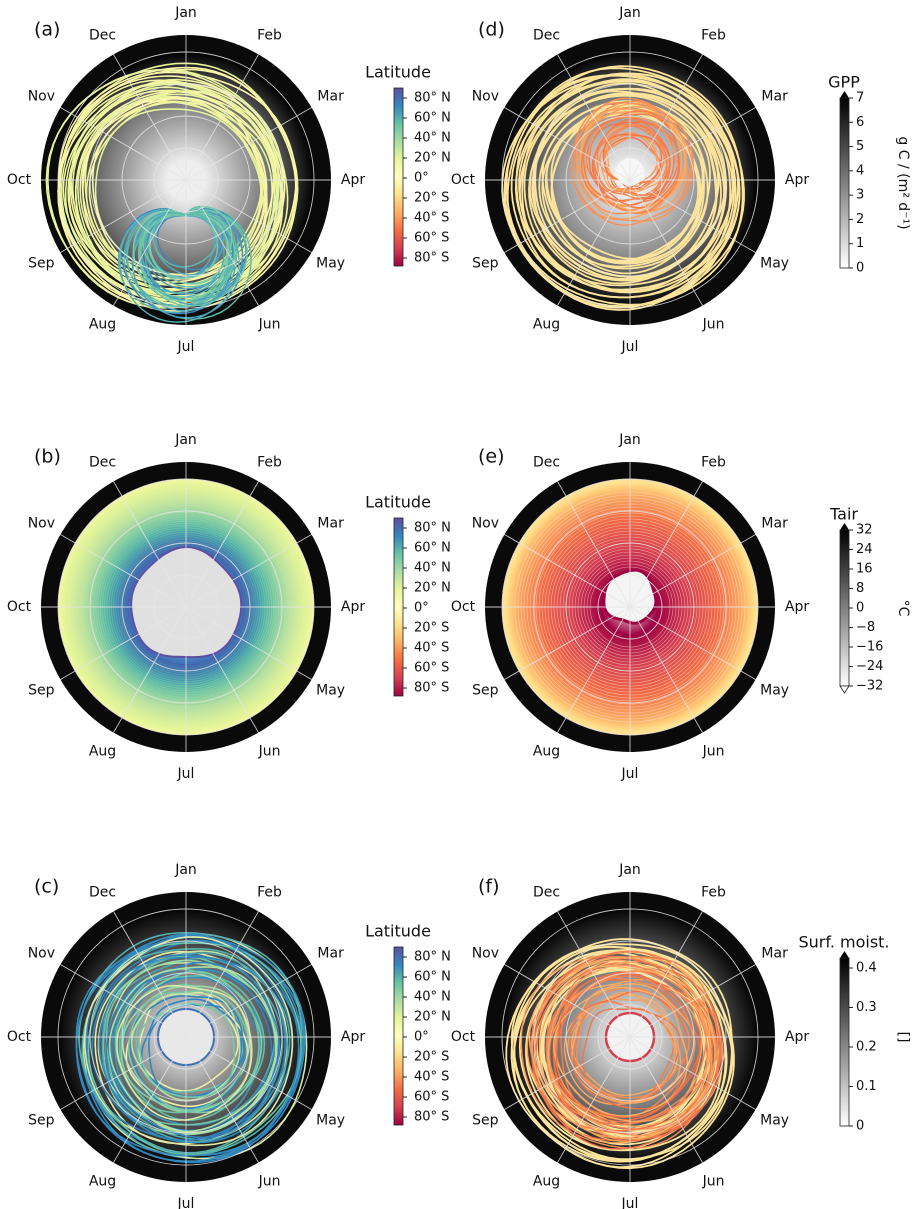 The width and height of the screenshot is (922, 1209). Describe the element at coordinates (860, 146) in the screenshot. I see `colorbar-tick-label: 5` at that location.